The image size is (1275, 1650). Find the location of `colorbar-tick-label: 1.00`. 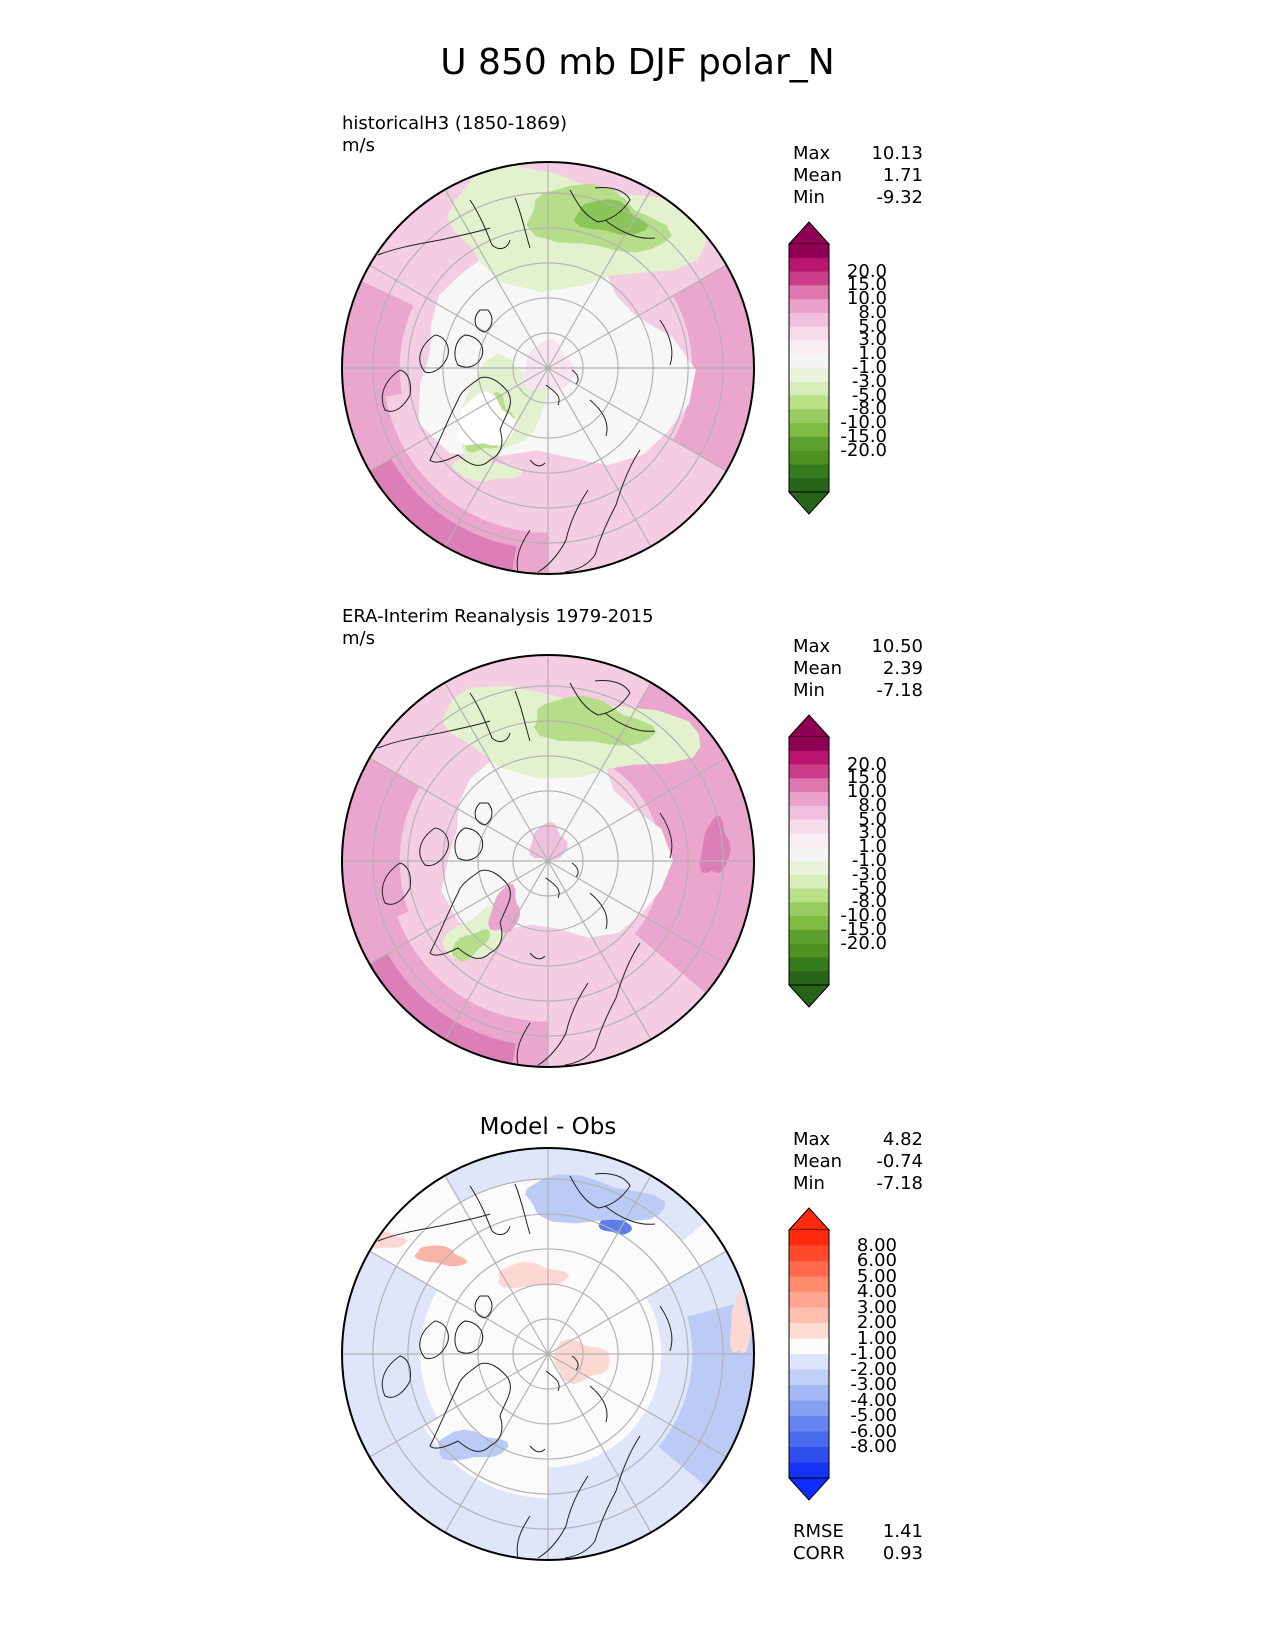

colorbar-tick-label: 1.00 is located at coordinates (876, 1338).